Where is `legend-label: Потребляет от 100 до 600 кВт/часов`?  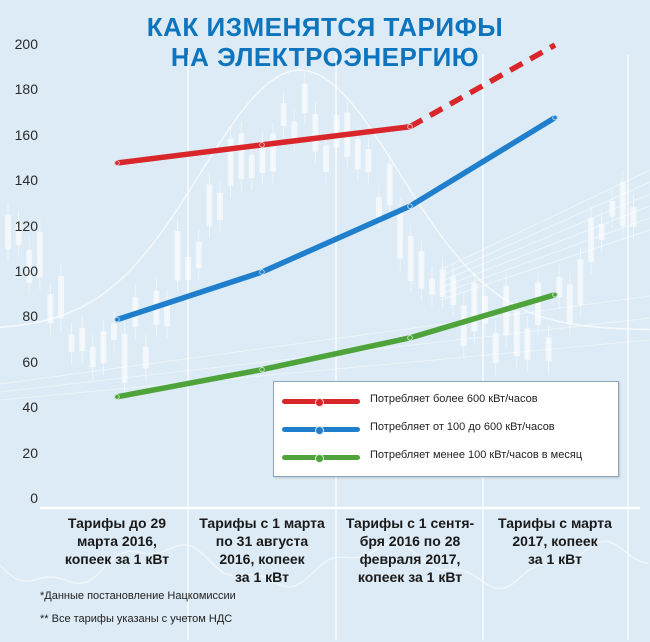 legend-label: Потребляет от 100 до 600 кВт/часов is located at coordinates (462, 427).